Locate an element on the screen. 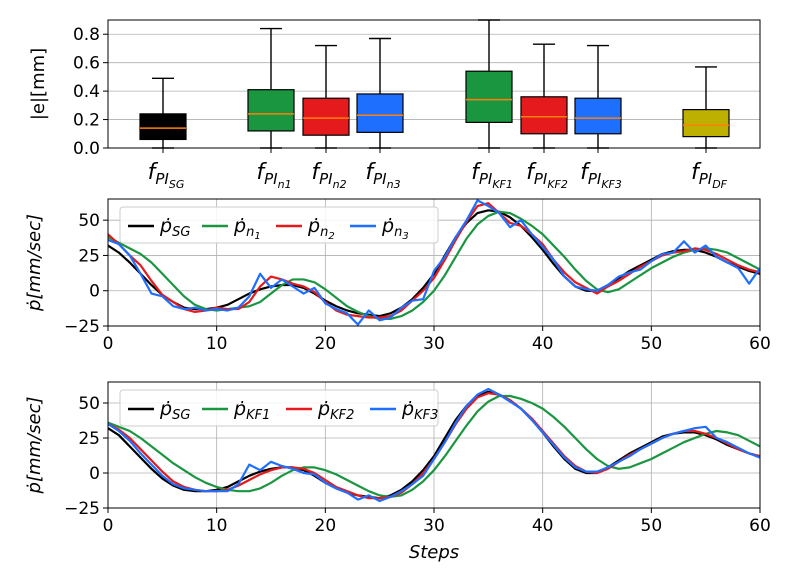 The height and width of the screenshot is (586, 789). y-axis-label: |e|[mm] is located at coordinates (38, 84).